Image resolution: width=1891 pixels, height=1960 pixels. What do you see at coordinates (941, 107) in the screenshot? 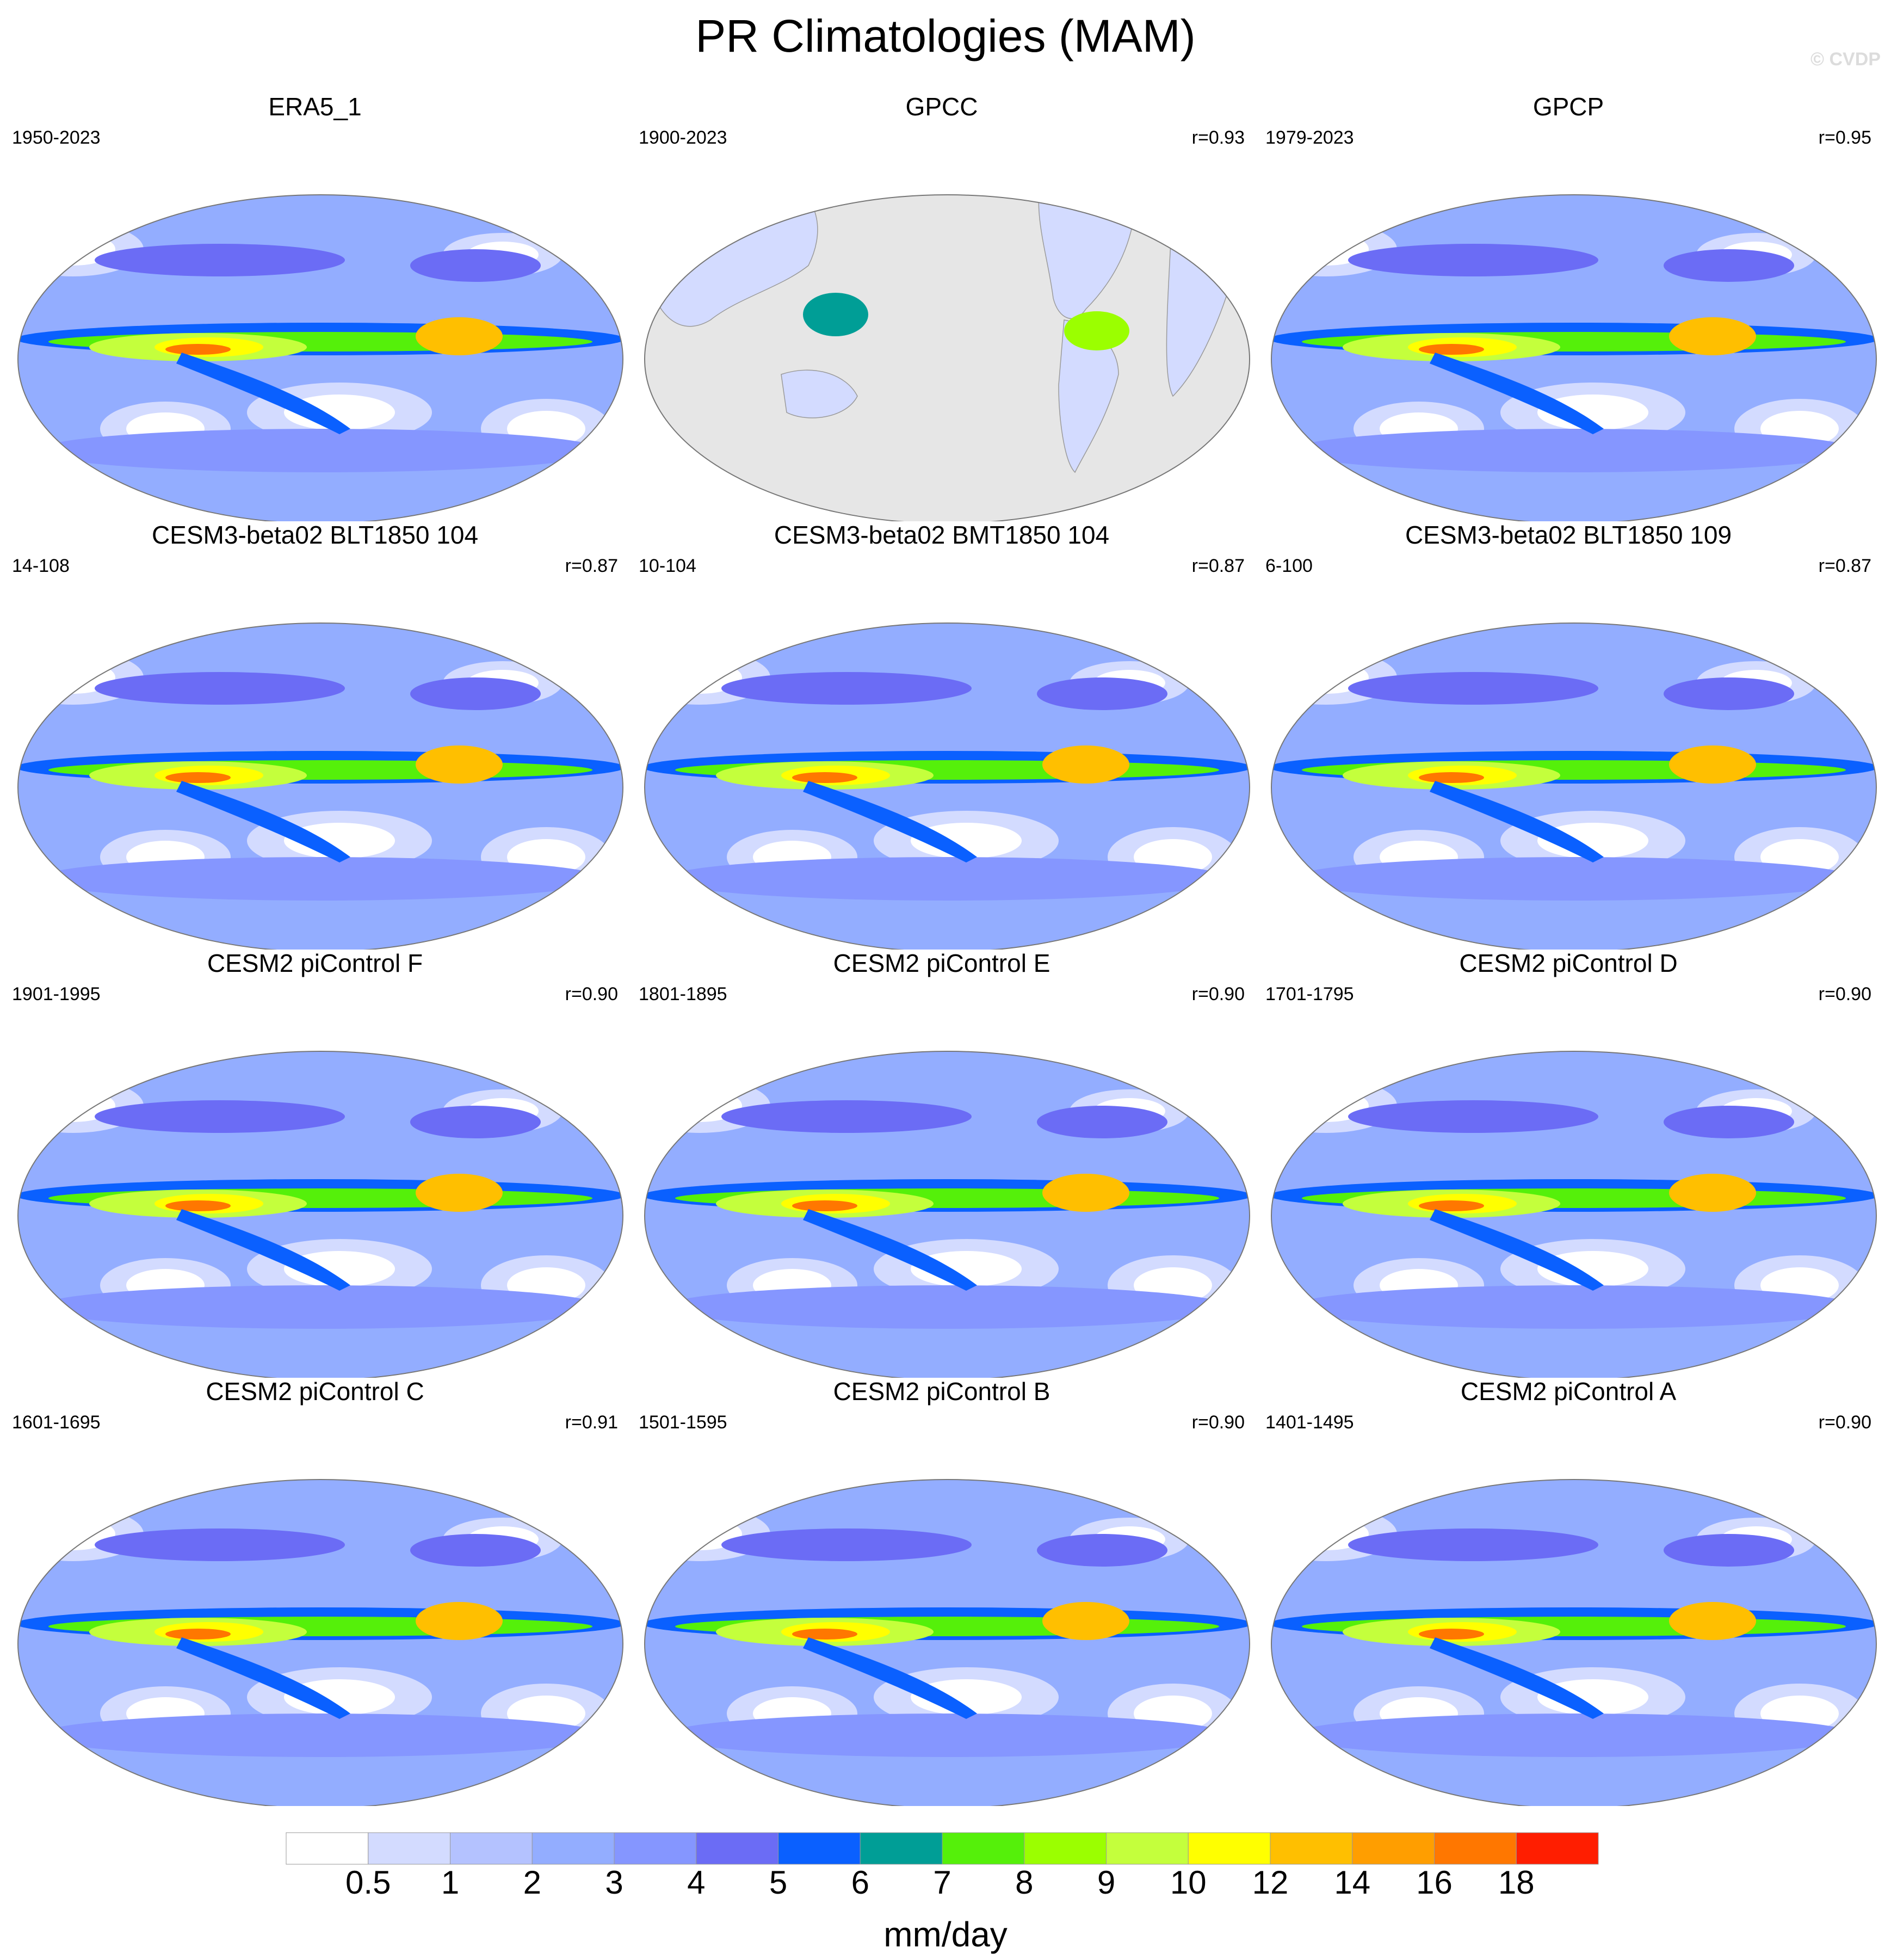
I see `panel-title: GPCC` at bounding box center [941, 107].